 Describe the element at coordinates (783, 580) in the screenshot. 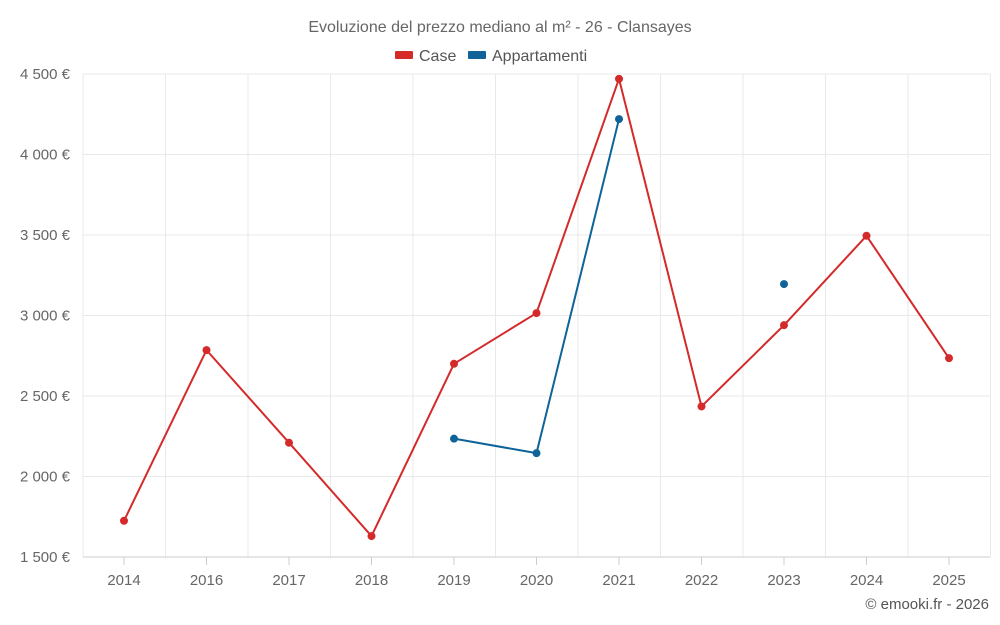

I see `x-tick-label: 2023` at that location.